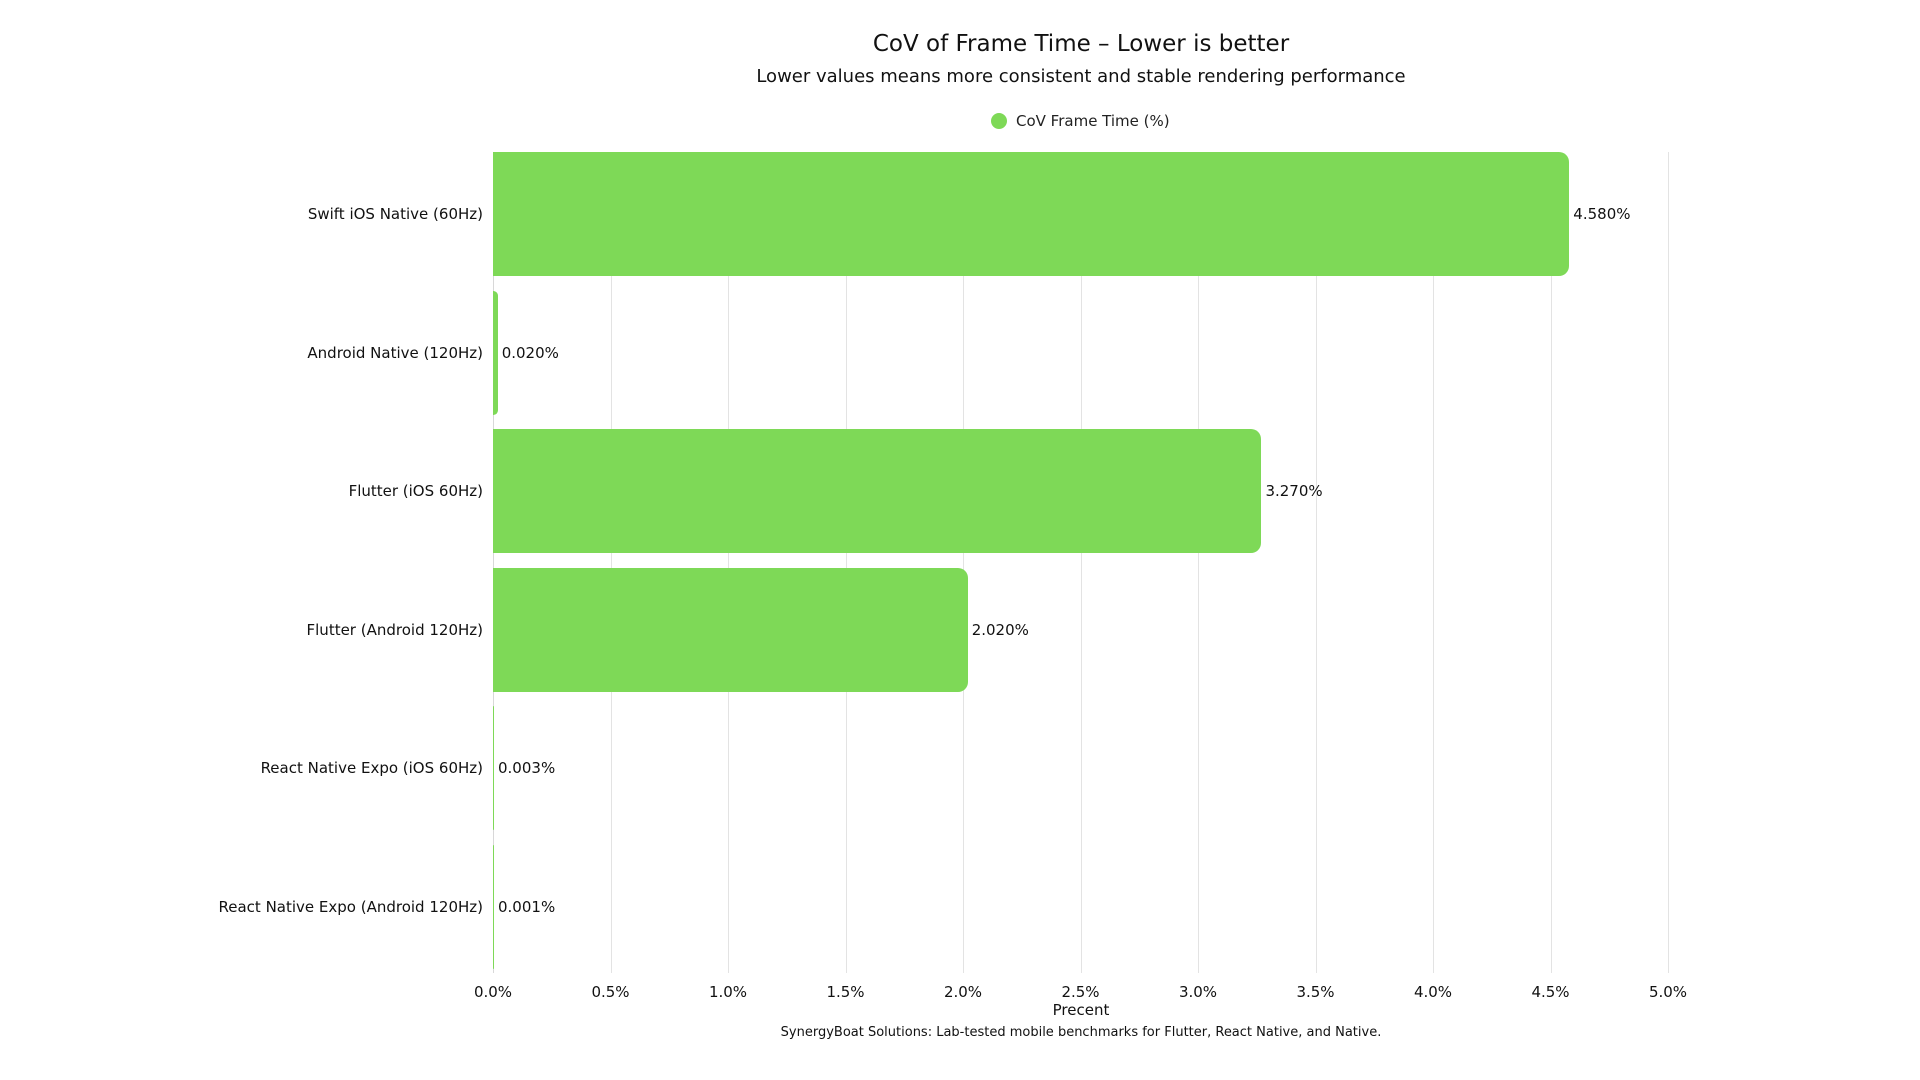 Image resolution: width=1920 pixels, height=1080 pixels. Describe the element at coordinates (1000, 629) in the screenshot. I see `bar-value-label: 2.020%` at that location.